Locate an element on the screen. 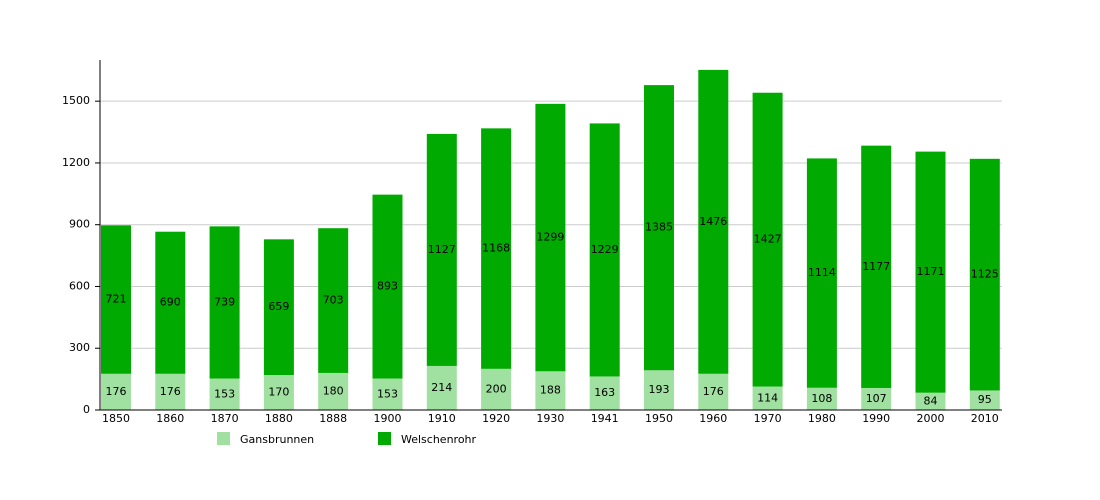 This screenshot has height=500, width=1100. value-label: 739 is located at coordinates (224, 301).